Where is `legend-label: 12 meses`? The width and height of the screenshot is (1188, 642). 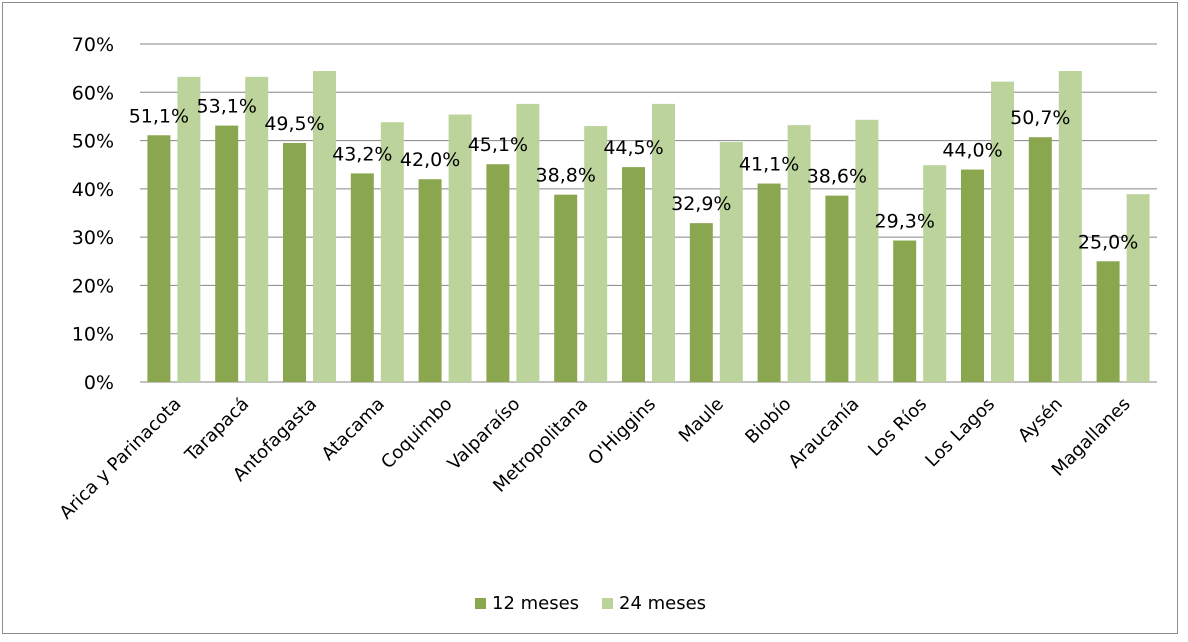 legend-label: 12 meses is located at coordinates (535, 603).